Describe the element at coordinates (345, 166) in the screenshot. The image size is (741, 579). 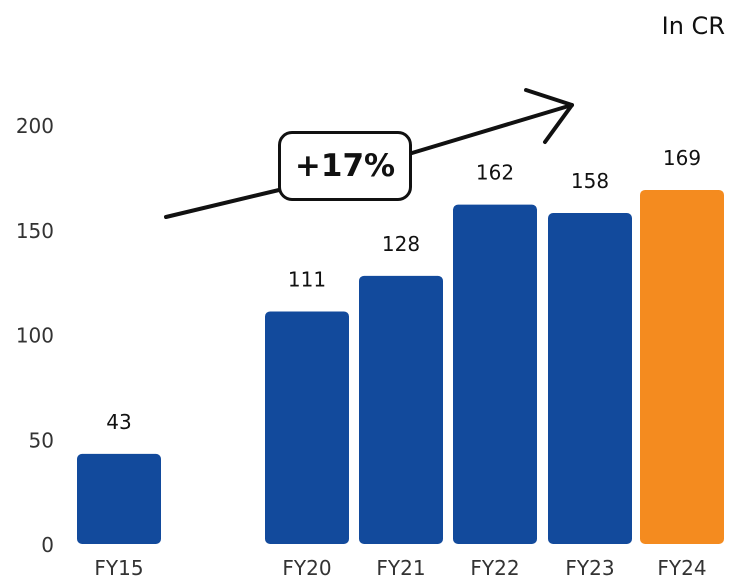
I see `growth-callout: +17%` at that location.